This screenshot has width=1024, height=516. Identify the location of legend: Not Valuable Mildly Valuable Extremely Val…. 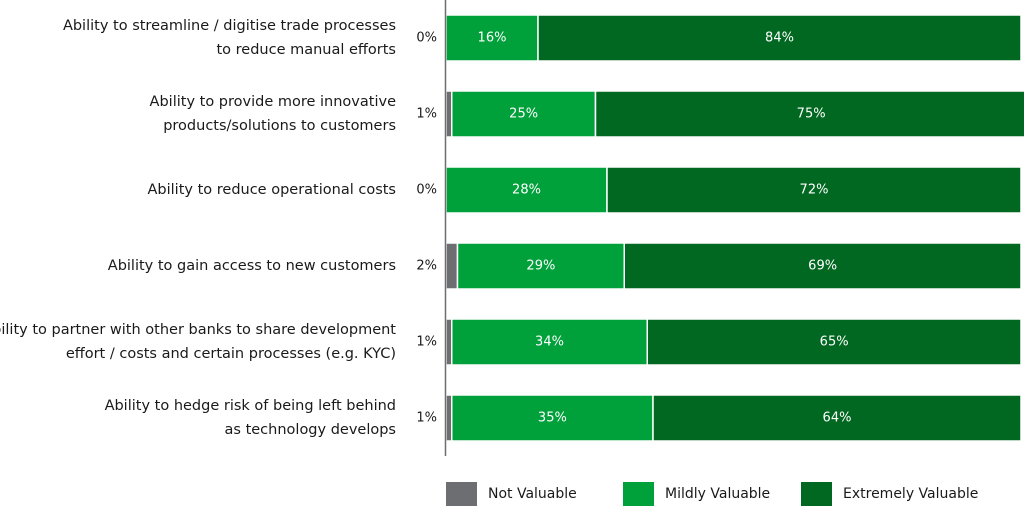
(712, 494).